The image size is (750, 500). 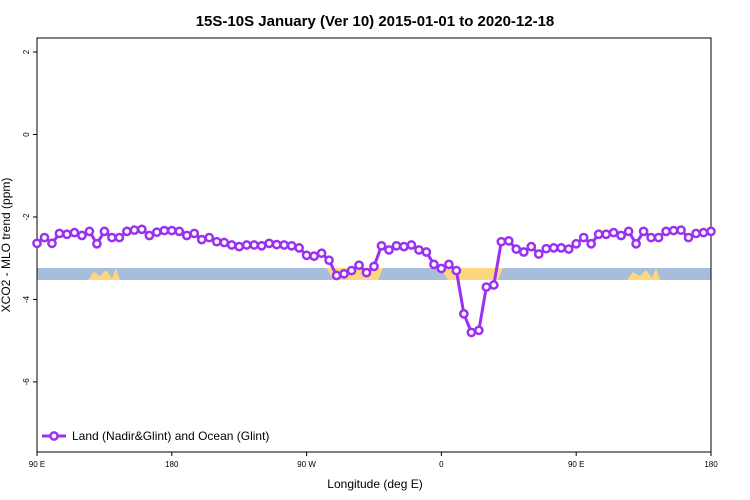 What do you see at coordinates (26, 134) in the screenshot?
I see `y-tick-label: 0` at bounding box center [26, 134].